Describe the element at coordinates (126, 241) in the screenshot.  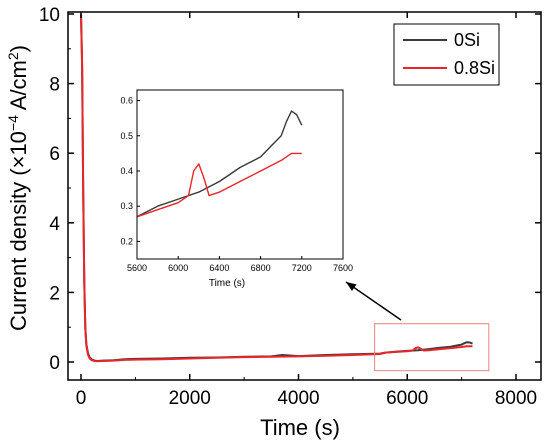
I see `inset-y-tick-label: 0.2` at that location.